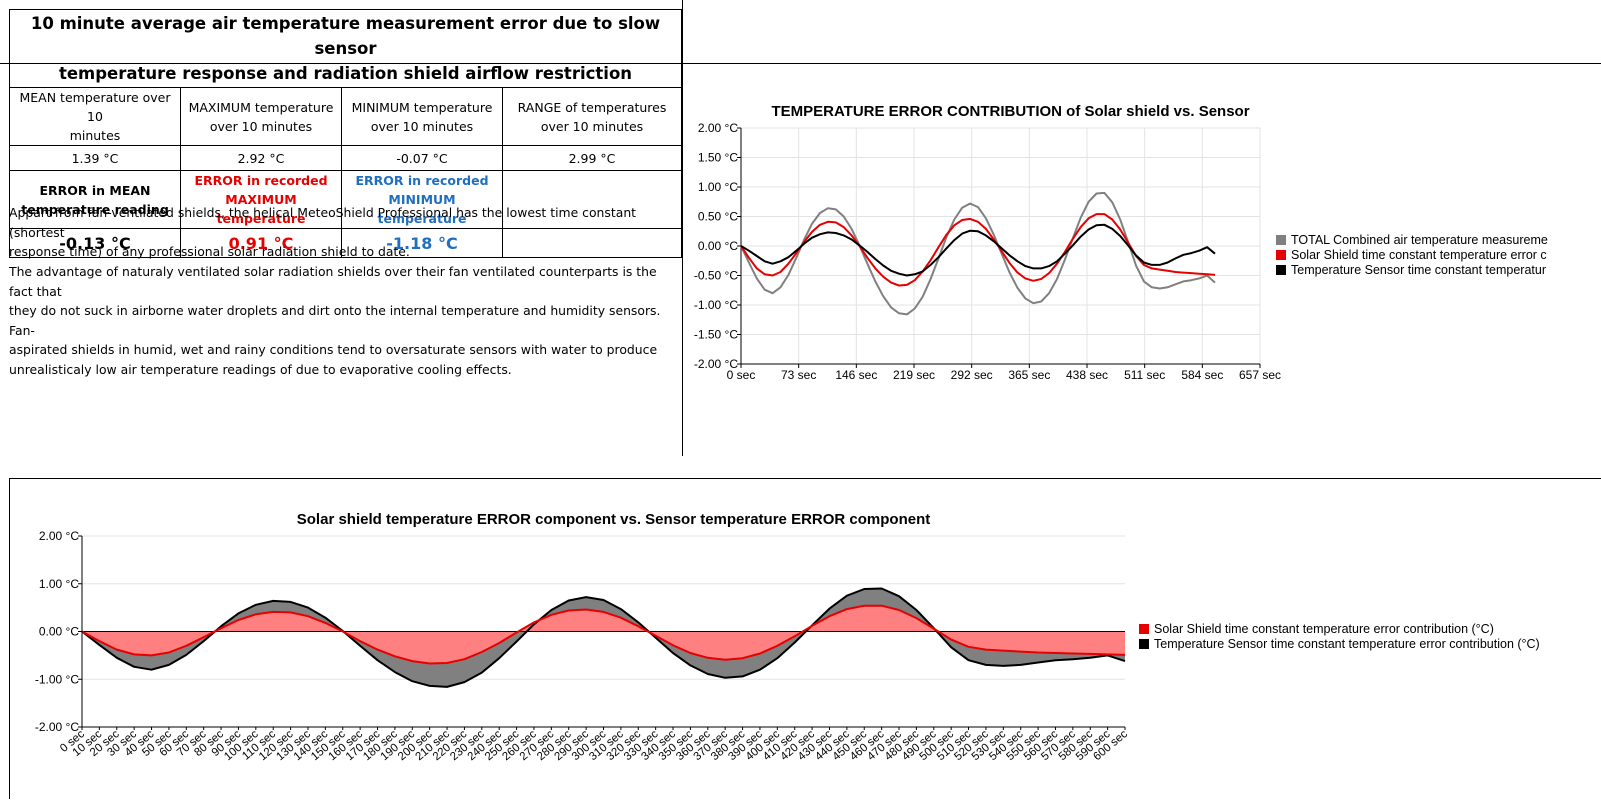  I want to click on x-tick-label: 0 sec, so click(741, 375).